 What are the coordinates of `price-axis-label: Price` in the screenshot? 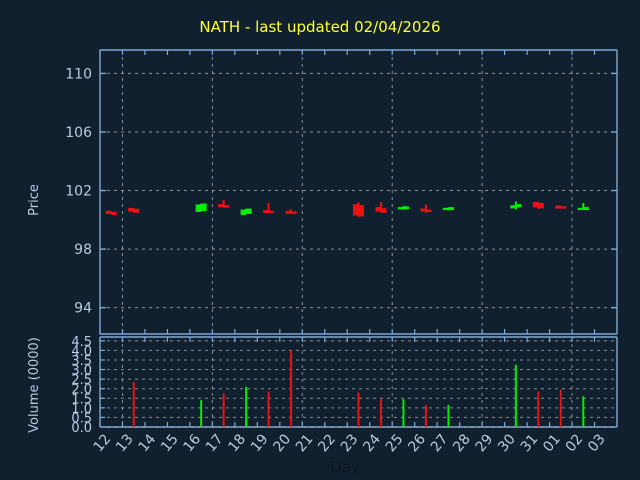 It's located at (34, 200).